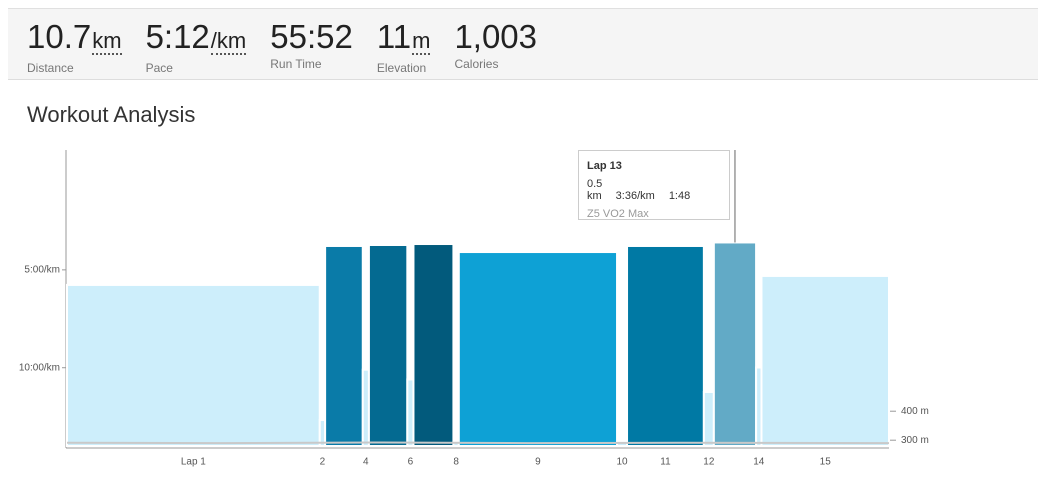 The image size is (1038, 488). Describe the element at coordinates (456, 462) in the screenshot. I see `x-tick-label: 8` at that location.